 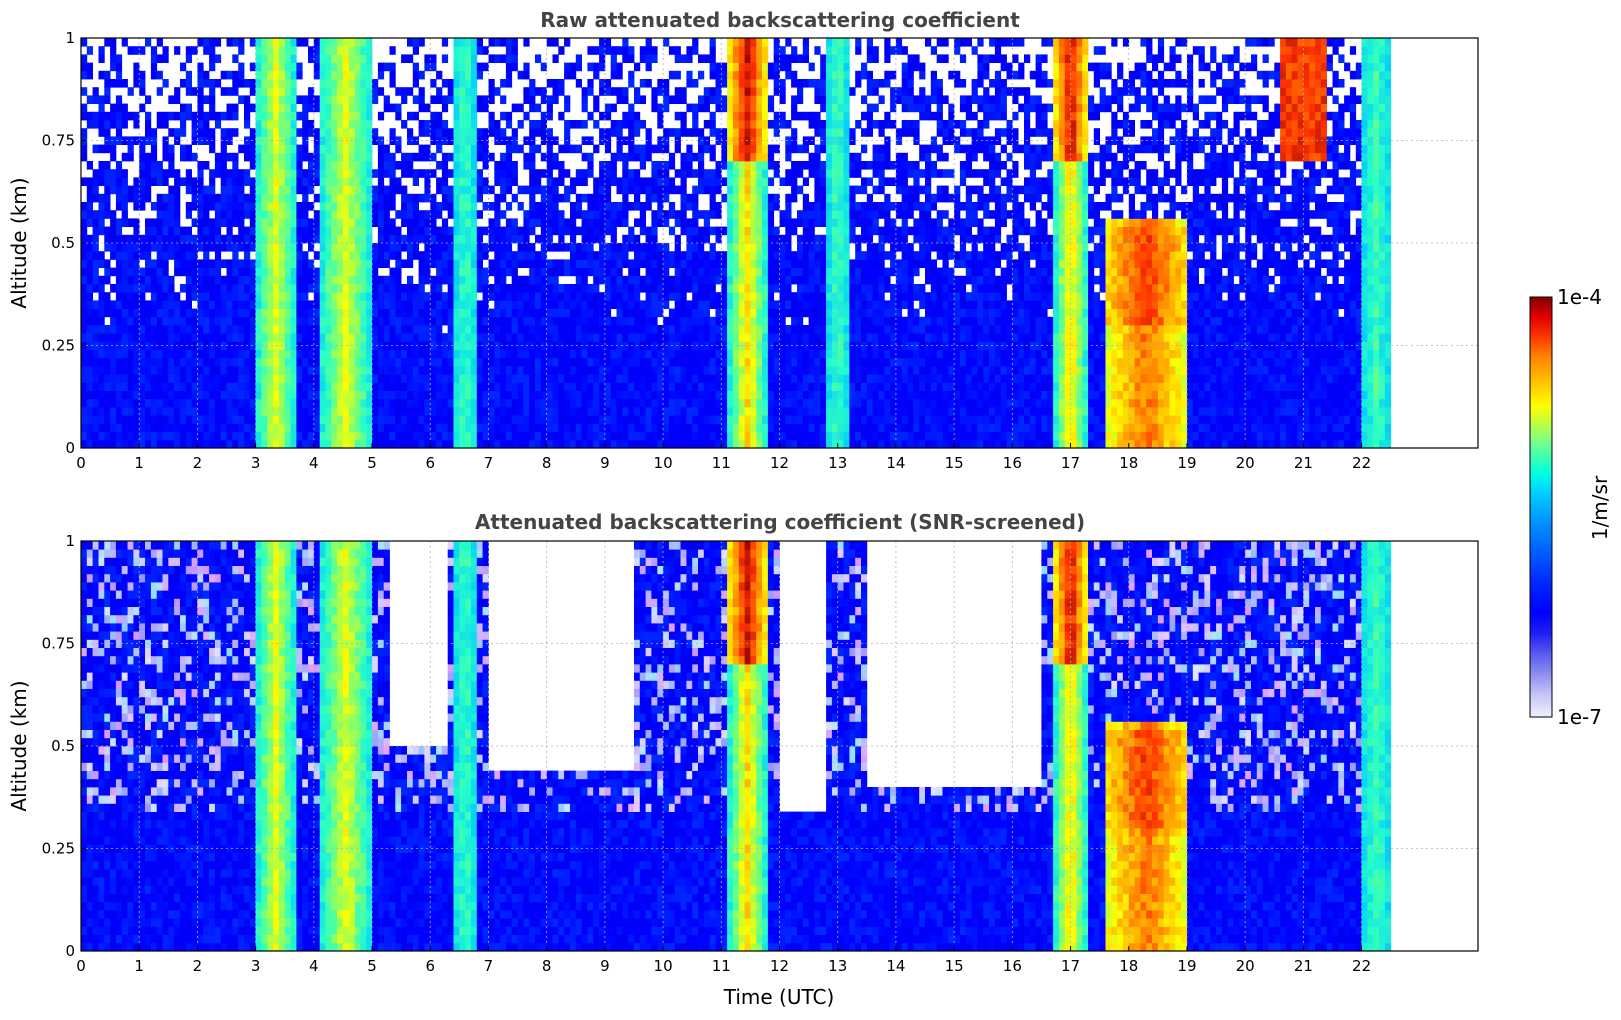 I want to click on colorbar-max-label: 1e-4, so click(x=1579, y=297).